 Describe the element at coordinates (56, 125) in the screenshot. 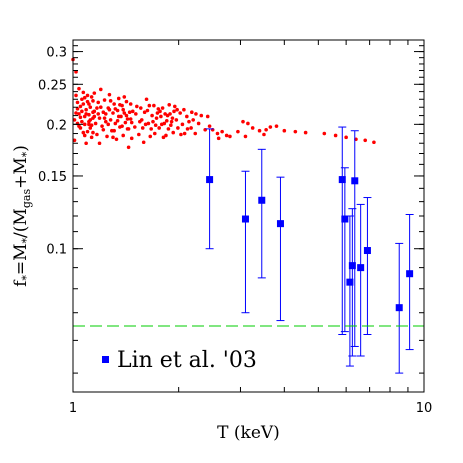

I see `y-tick-label: 0.2` at that location.